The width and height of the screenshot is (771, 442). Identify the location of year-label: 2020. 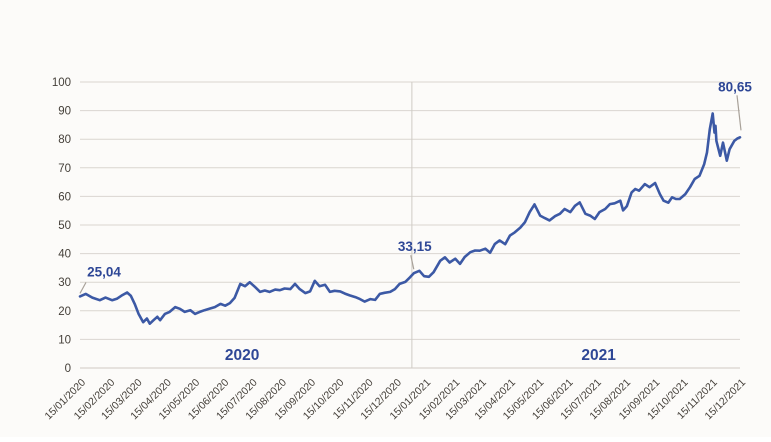
(242, 355).